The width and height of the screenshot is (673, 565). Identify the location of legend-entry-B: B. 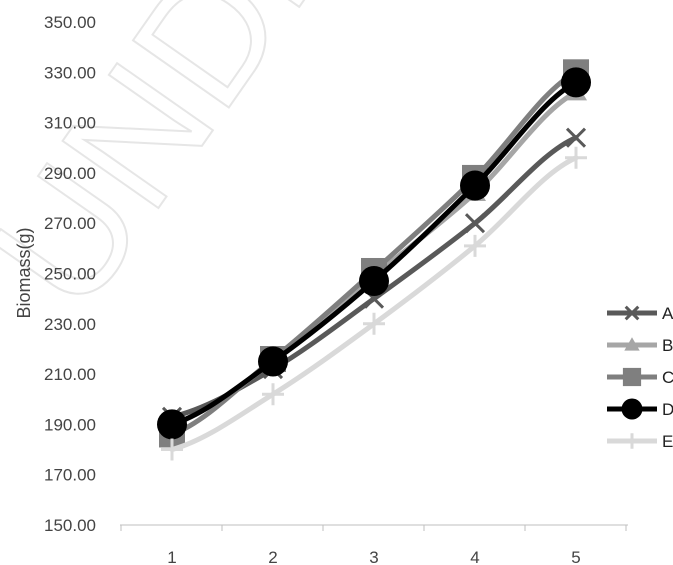
(640, 345).